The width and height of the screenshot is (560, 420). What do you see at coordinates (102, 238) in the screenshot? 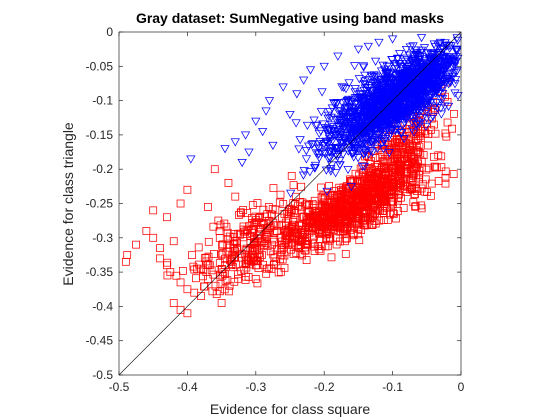
I see `y-tick-label: -0.3` at bounding box center [102, 238].